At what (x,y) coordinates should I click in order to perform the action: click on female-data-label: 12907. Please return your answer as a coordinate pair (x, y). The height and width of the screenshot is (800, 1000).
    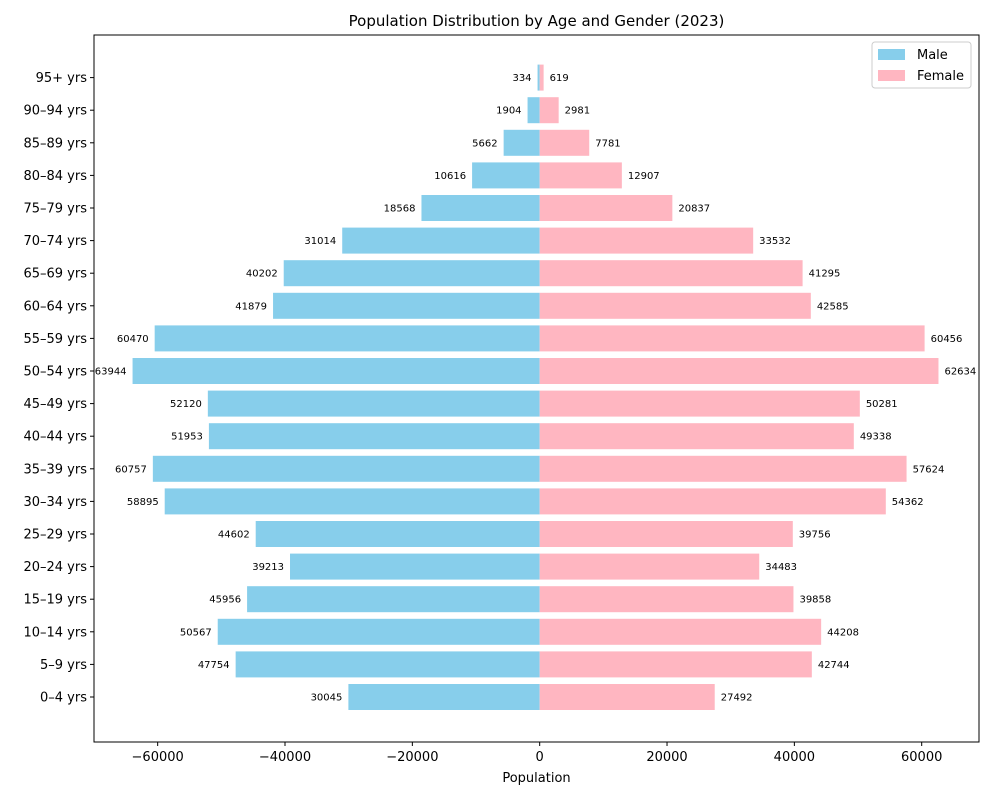
    Looking at the image, I should click on (644, 176).